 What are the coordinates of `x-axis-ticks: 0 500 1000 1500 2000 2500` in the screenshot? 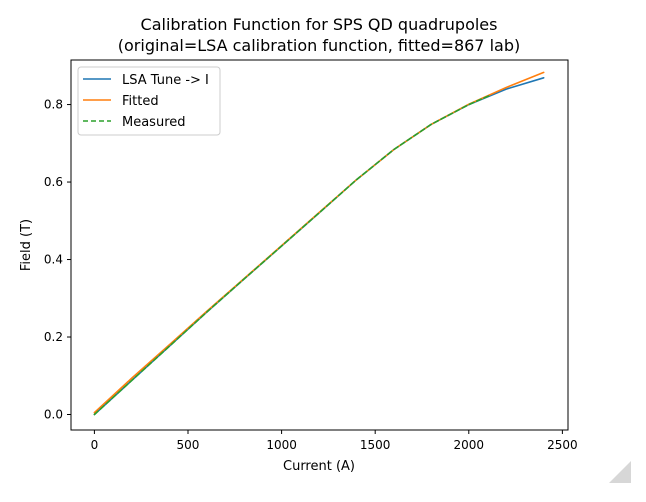 It's located at (334, 441).